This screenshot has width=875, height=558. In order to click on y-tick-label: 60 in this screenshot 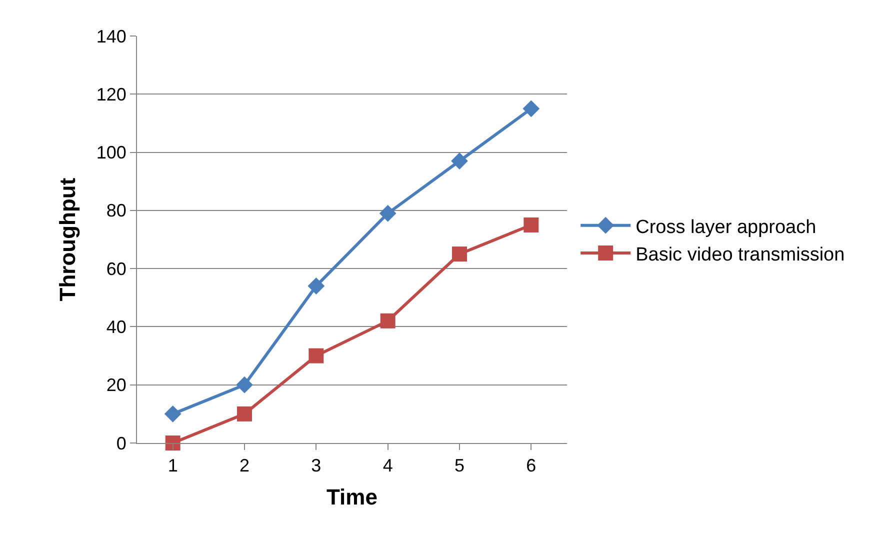, I will do `click(116, 268)`.